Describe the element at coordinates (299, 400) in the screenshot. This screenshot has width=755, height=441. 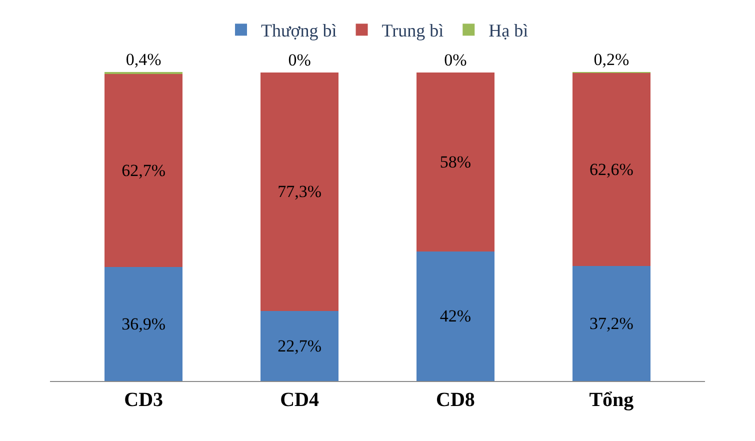
I see `x-tick-label: CD4` at that location.